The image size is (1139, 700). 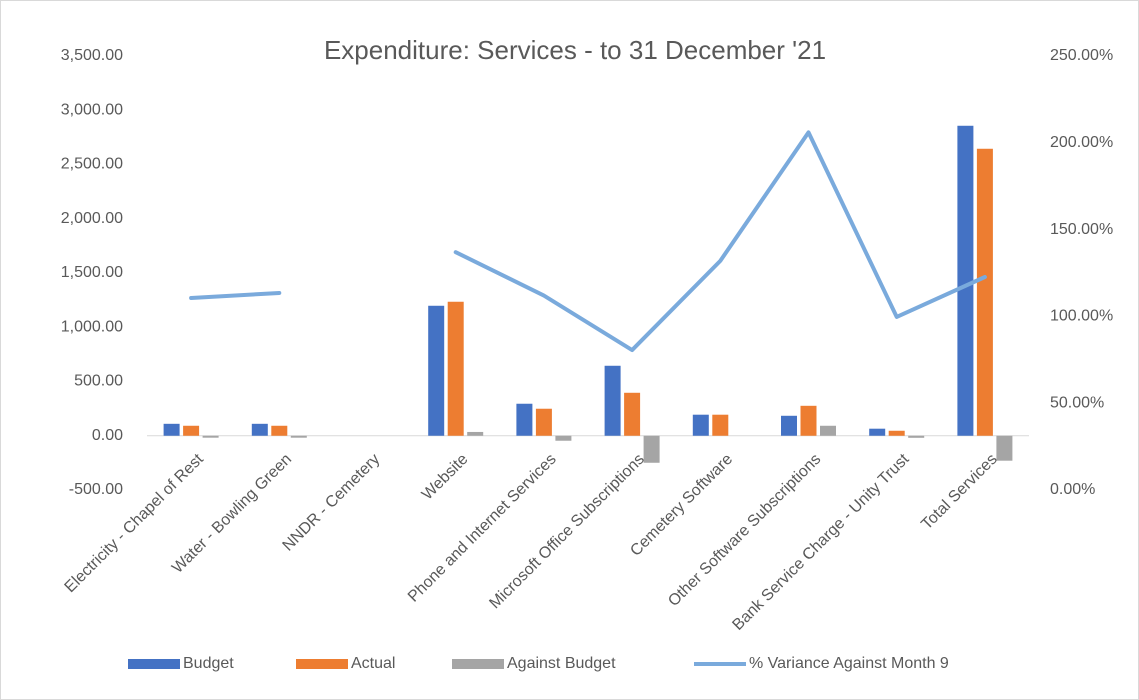 I want to click on y2-tick-label: 150.00%, so click(x=1081, y=229).